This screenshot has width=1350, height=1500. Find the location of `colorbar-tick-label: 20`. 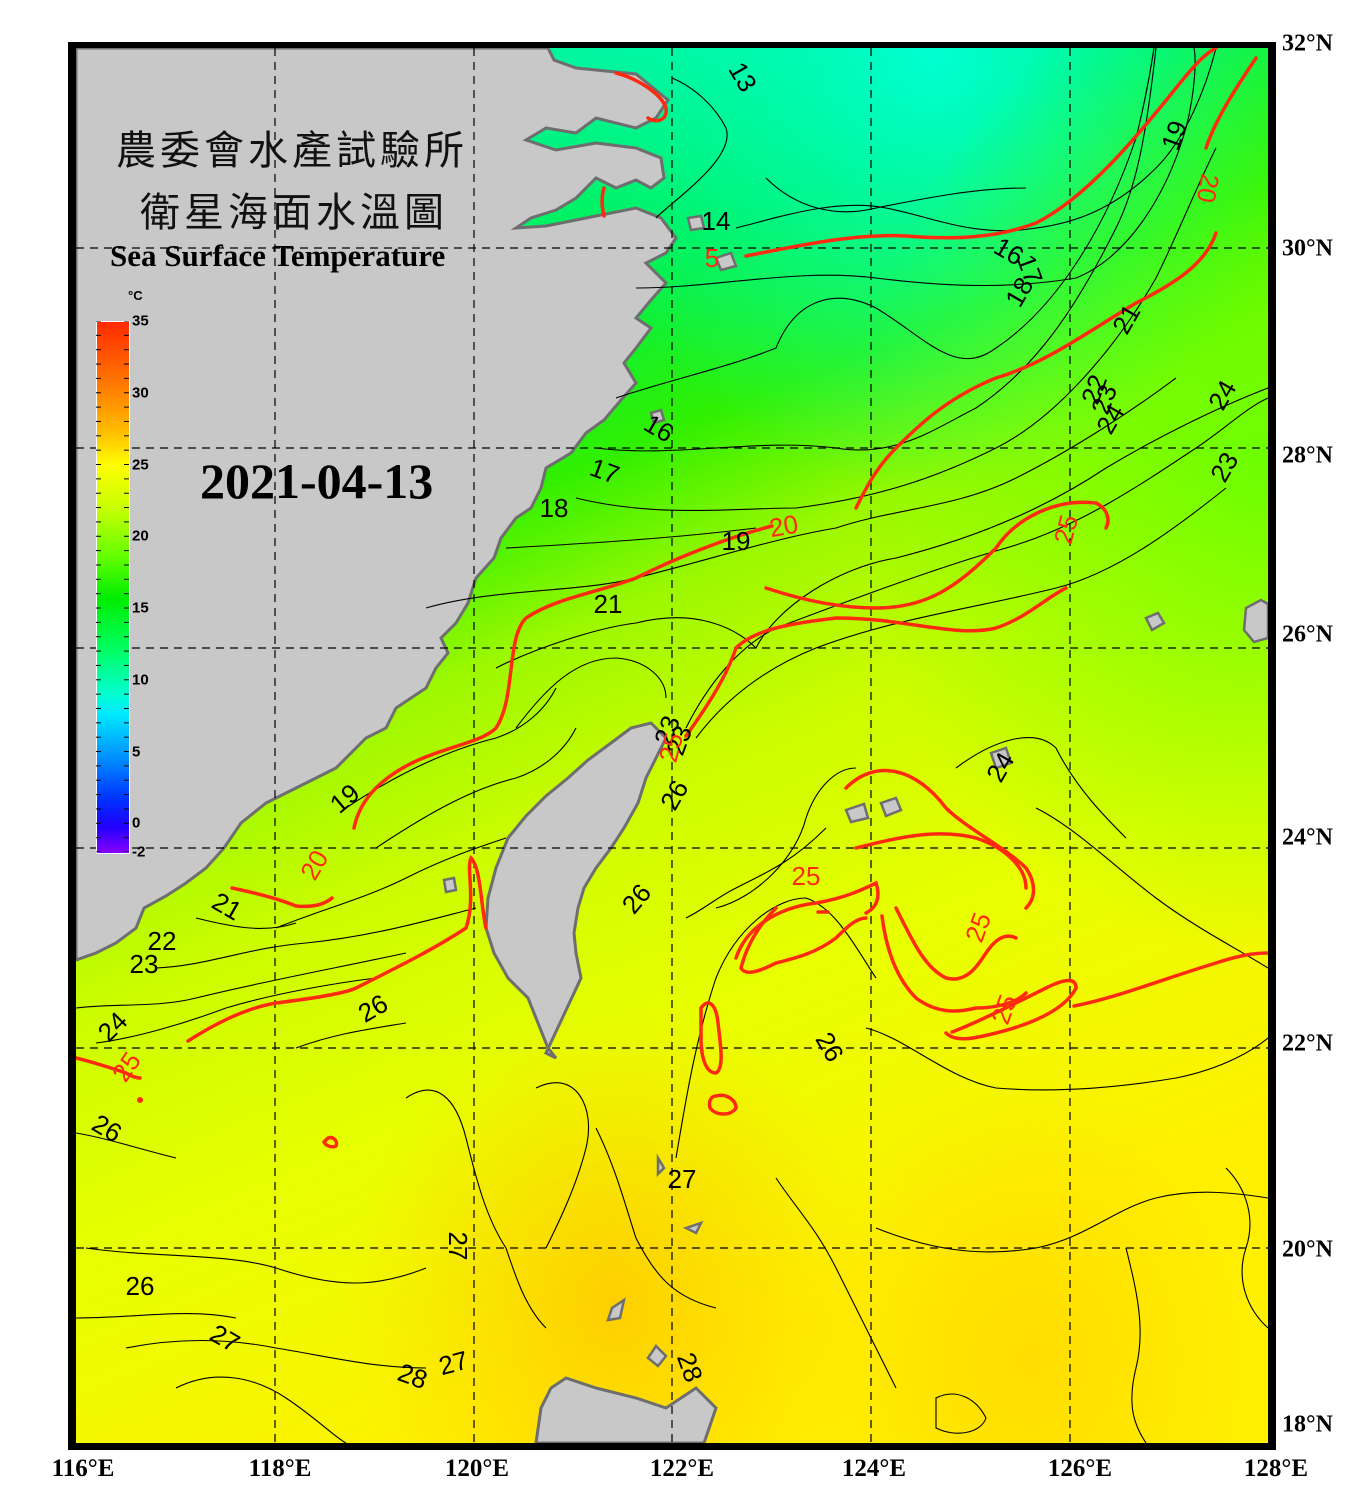

colorbar-tick-label: 20 is located at coordinates (140, 536).